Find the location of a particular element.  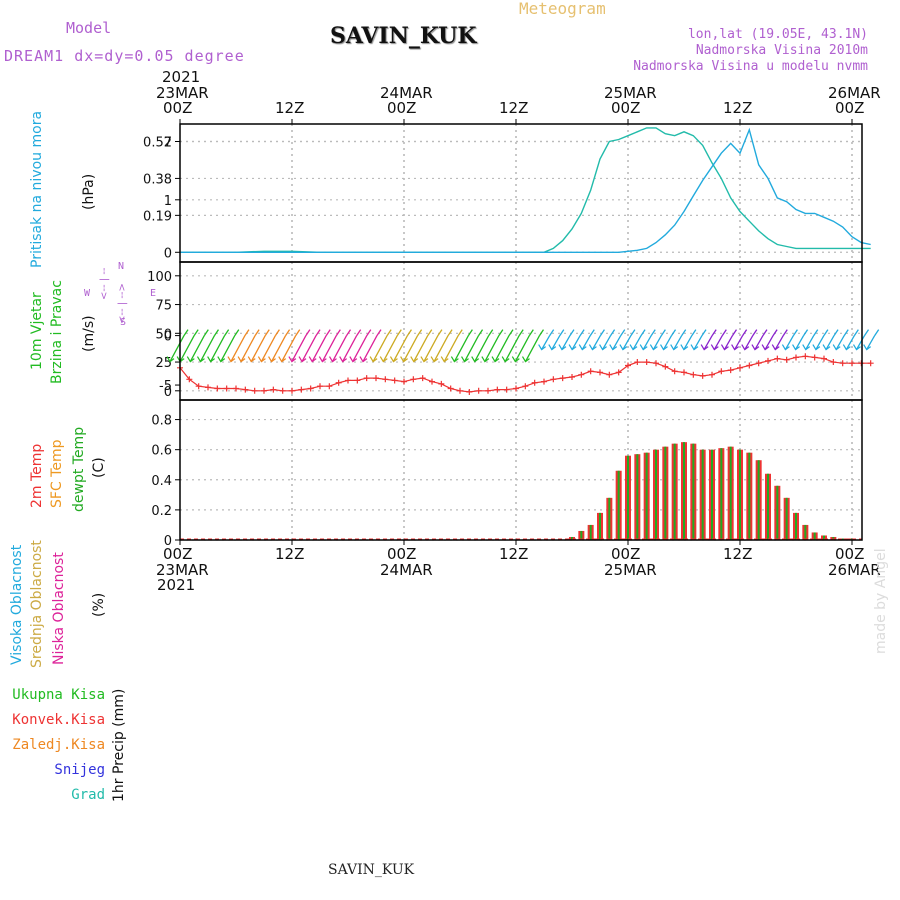

top-axis-hour: 12Z is located at coordinates (514, 108).